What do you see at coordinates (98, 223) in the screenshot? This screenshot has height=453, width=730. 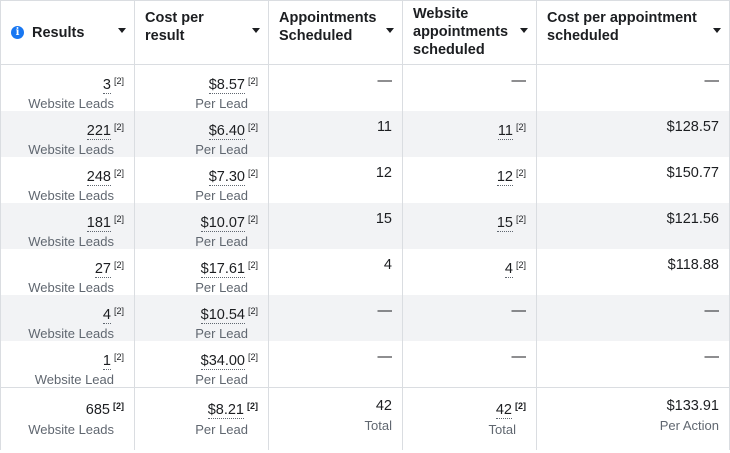 I see `results-value: 181` at bounding box center [98, 223].